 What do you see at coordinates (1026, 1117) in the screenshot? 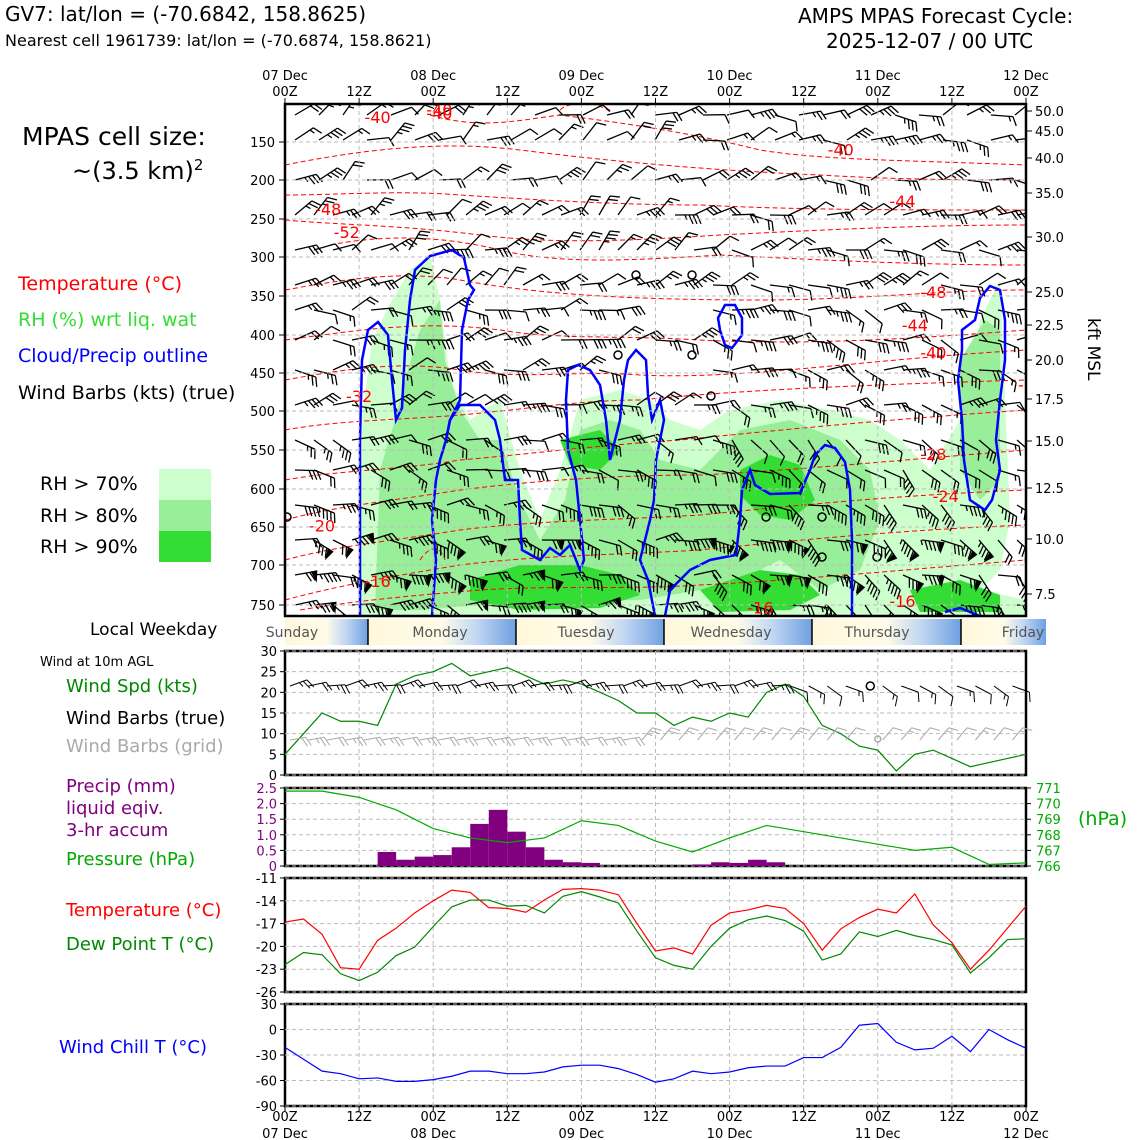
I see `bottom-hour-label: 00Z` at bounding box center [1026, 1117].